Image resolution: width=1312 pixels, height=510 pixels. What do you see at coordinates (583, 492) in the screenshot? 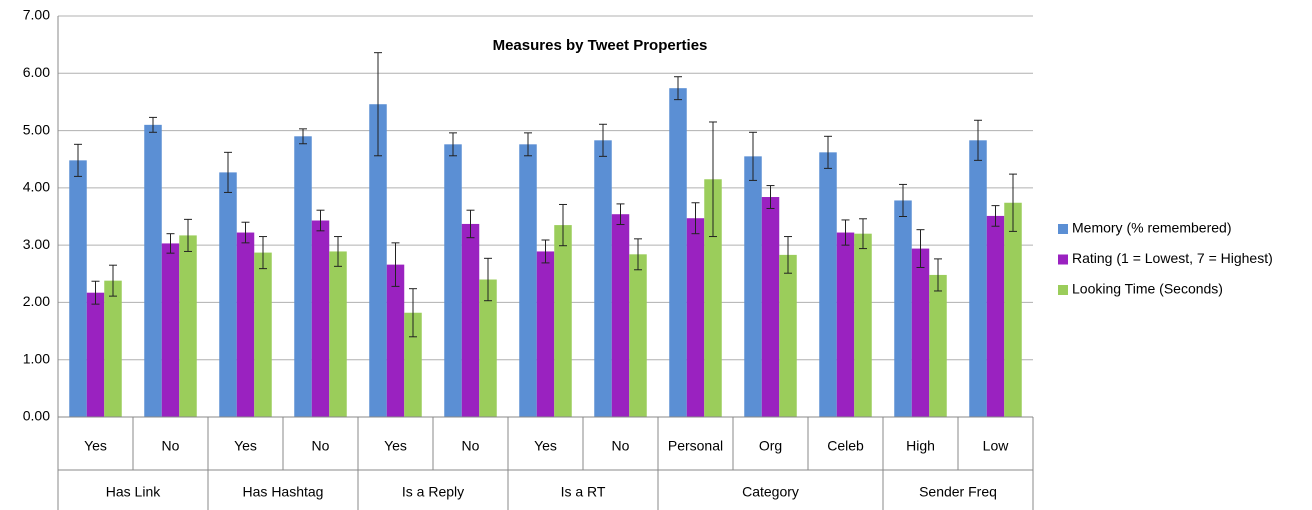
I see `group-label: Is a RT` at bounding box center [583, 492].